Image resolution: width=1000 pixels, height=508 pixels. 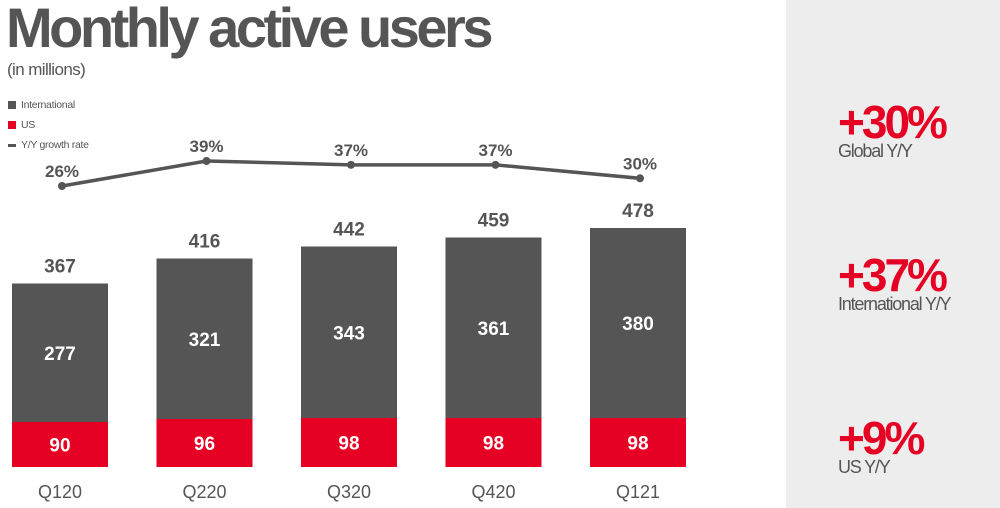 I want to click on total-value-label: 459, so click(x=494, y=221).